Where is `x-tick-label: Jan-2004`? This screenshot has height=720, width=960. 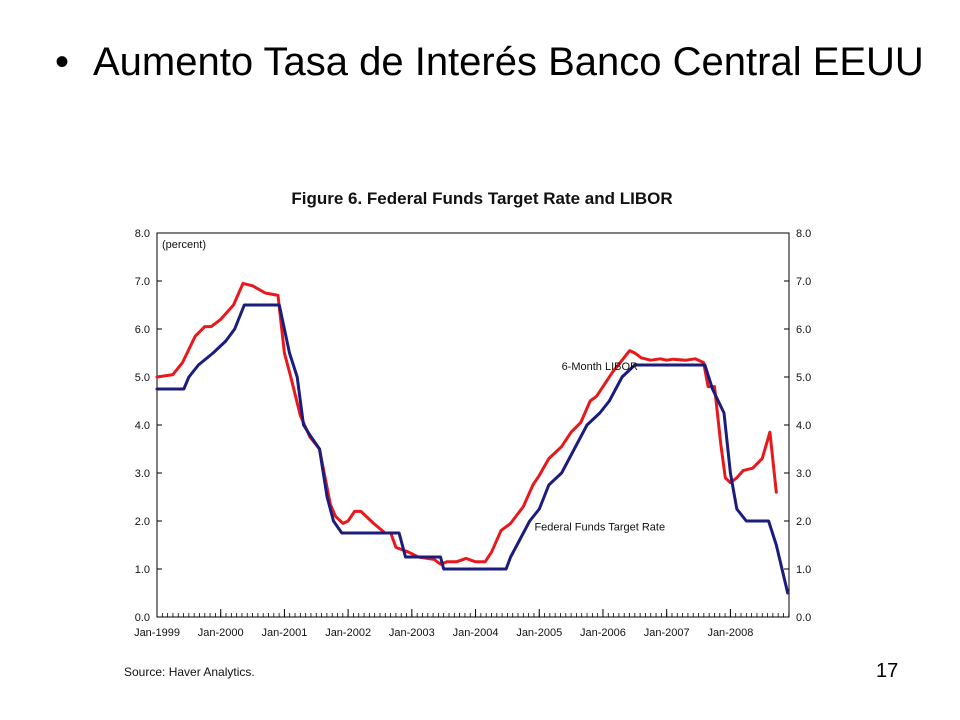 x-tick-label: Jan-2004 is located at coordinates (476, 633).